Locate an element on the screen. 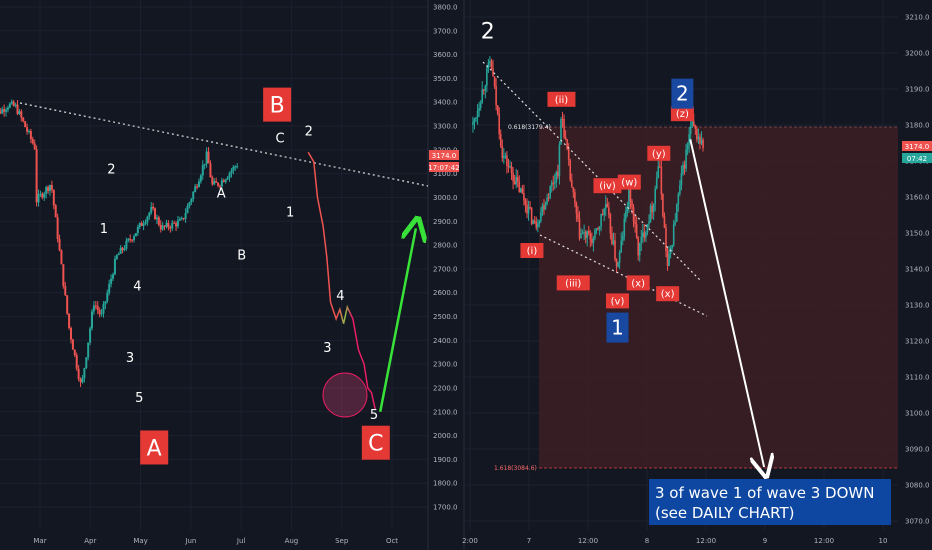  right-y-tick: 3210.0 is located at coordinates (917, 18).